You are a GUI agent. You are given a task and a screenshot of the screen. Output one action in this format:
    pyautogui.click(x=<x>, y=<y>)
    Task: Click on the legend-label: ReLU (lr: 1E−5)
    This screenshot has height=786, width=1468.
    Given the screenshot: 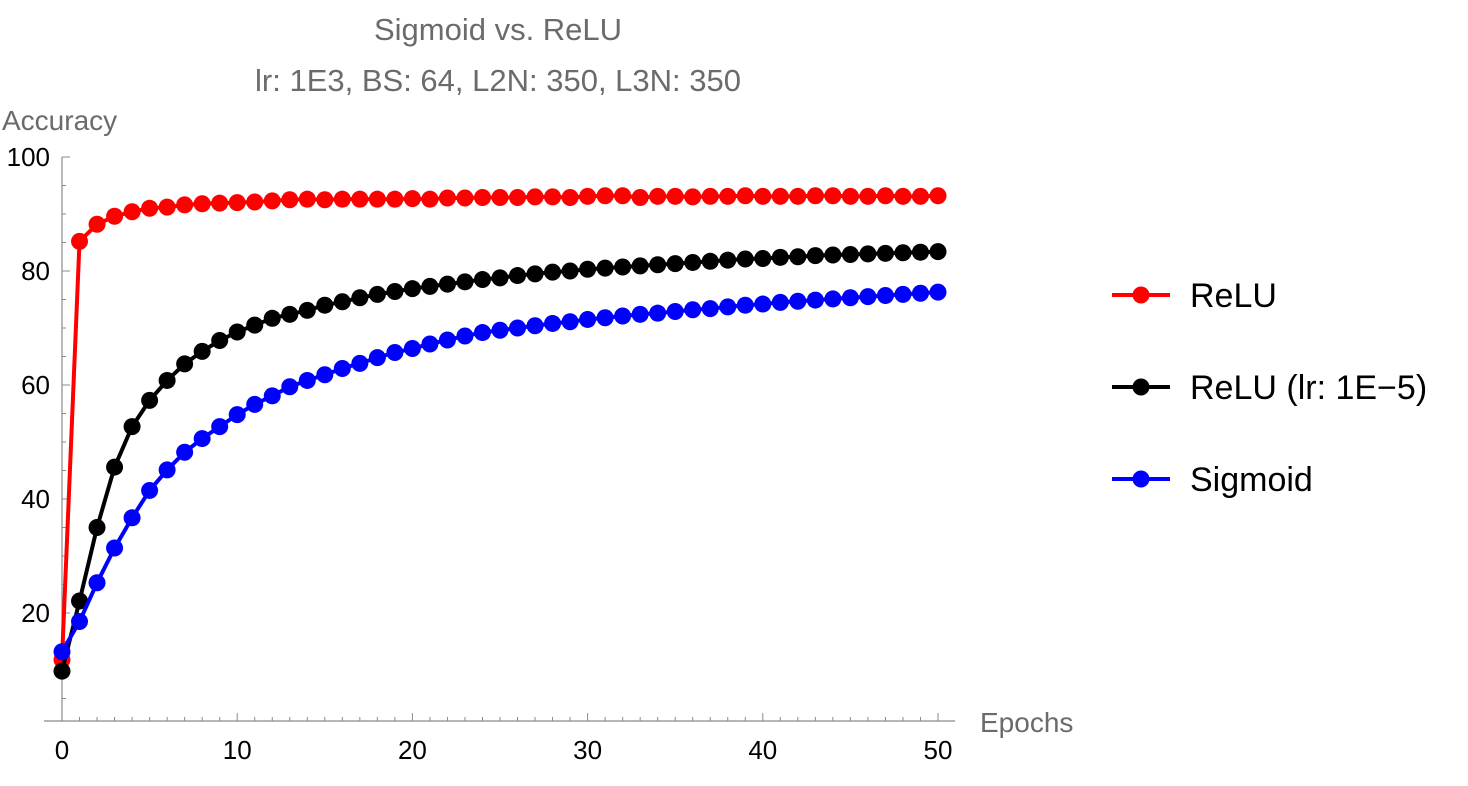 What is the action you would take?
    pyautogui.click(x=1308, y=388)
    